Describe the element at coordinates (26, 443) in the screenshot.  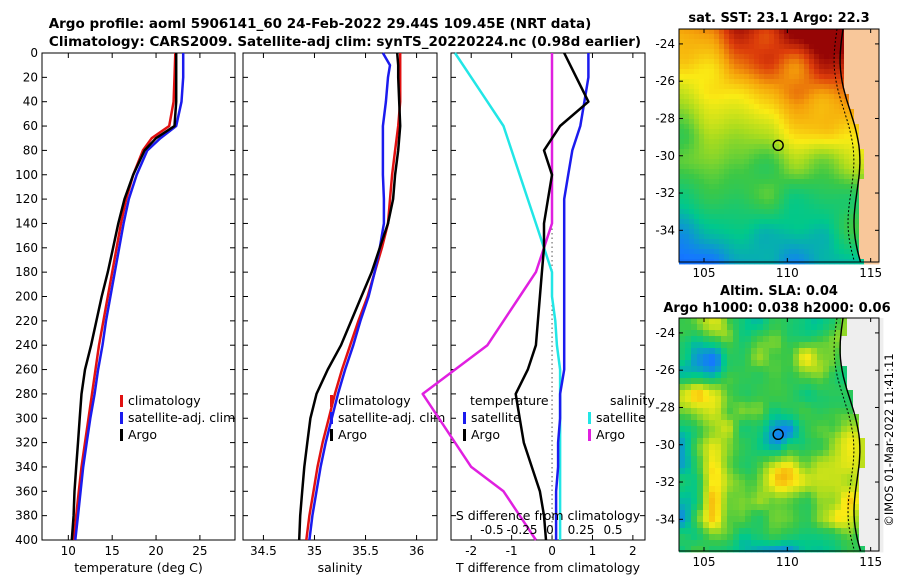
I see `y-tick-label: 320` at that location.